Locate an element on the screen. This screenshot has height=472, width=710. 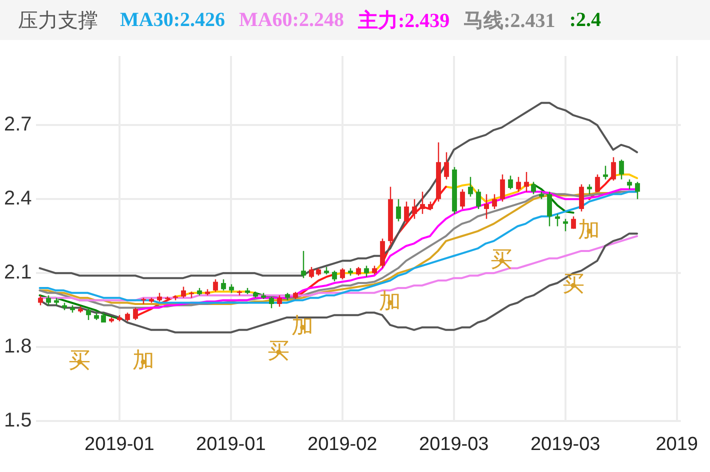
x-tick-label: 2019-02 is located at coordinates (343, 444).